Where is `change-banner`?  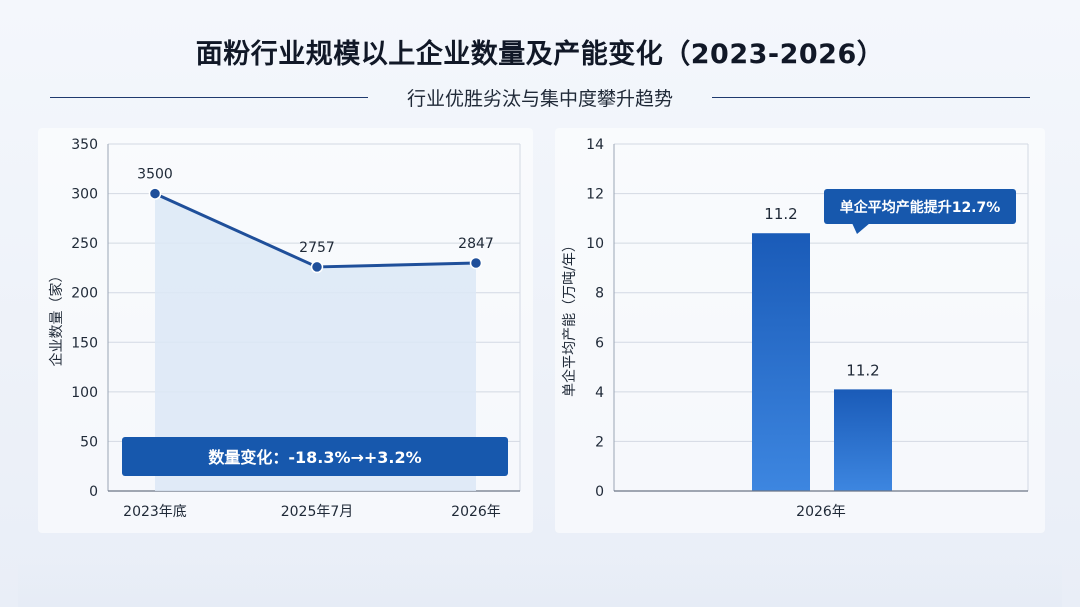
change-banner is located at coordinates (315, 456).